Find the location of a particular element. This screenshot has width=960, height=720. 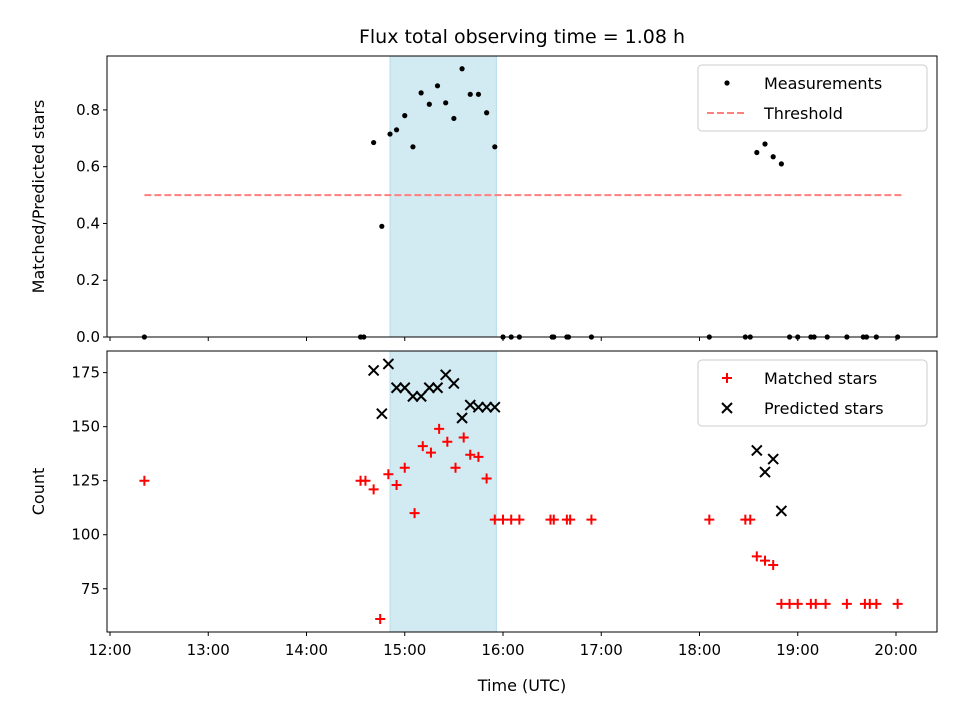

chart-title: Flux total observing time = 1.08 h is located at coordinates (522, 37).